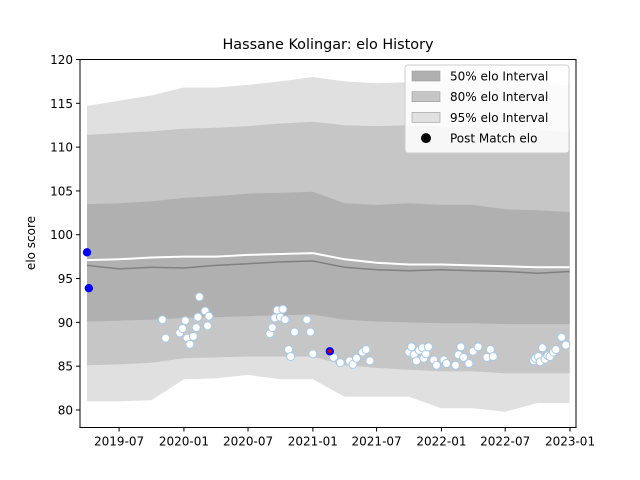  I want to click on y-tick-label: 80, so click(65, 410).